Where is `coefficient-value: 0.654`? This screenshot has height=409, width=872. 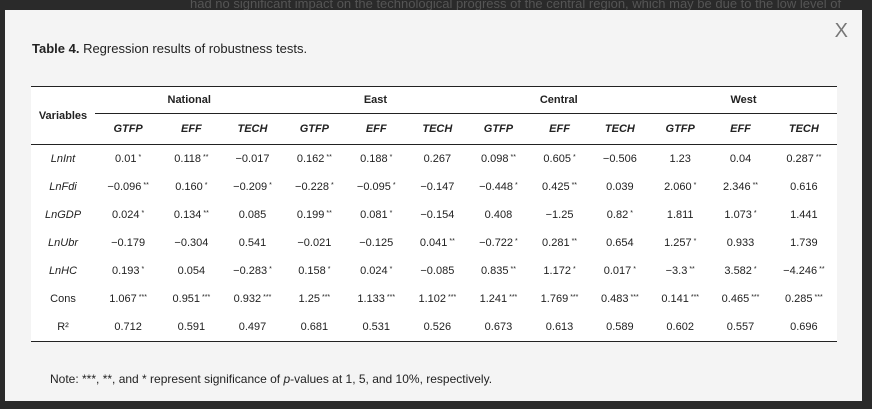
coefficient-value: 0.654 is located at coordinates (620, 243).